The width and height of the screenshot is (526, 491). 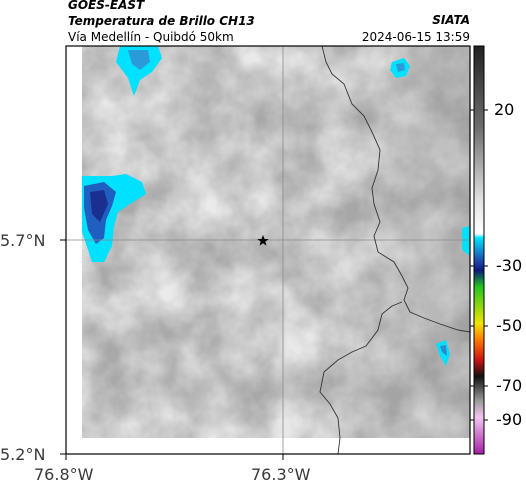 I want to click on lat-tick-label: 5.2°N, so click(x=23, y=454).